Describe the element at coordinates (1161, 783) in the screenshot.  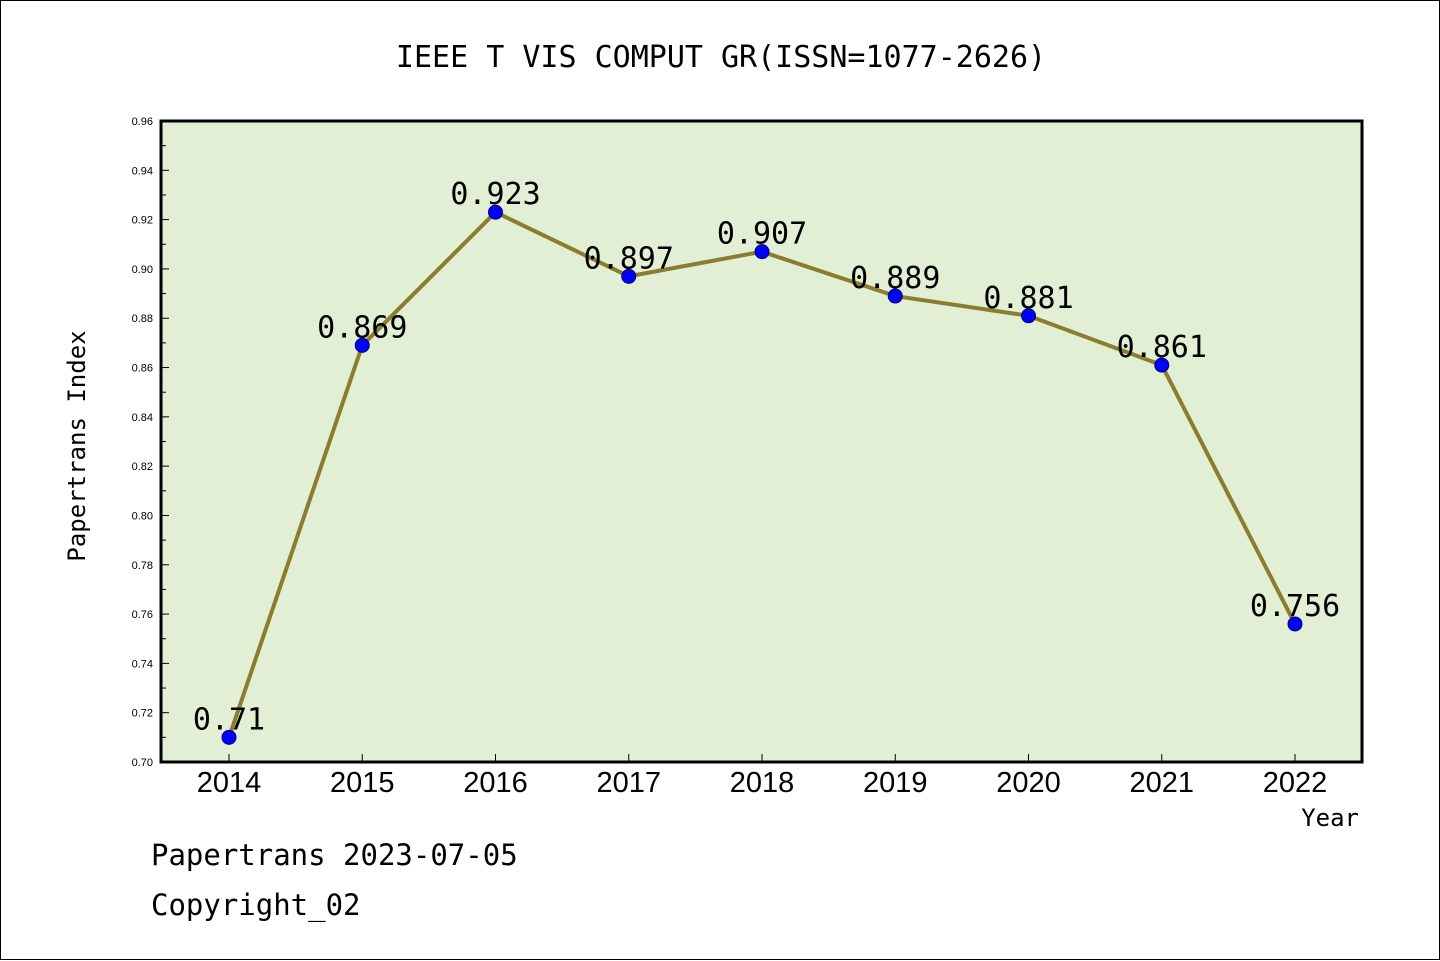
I see `x-tick-label: 2021` at that location.